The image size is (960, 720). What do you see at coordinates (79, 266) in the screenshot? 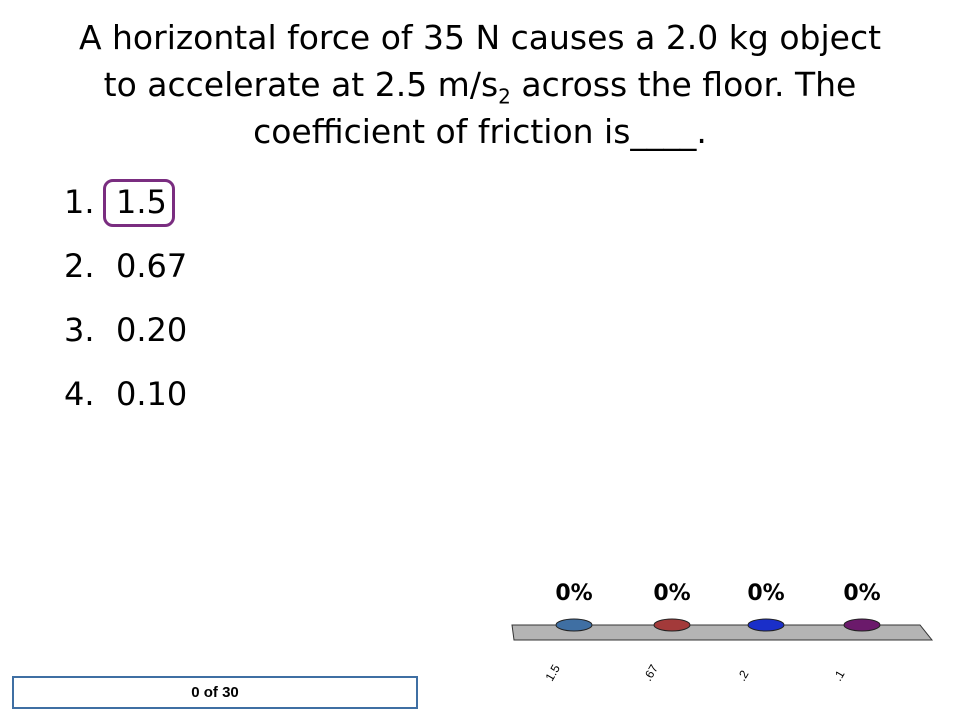
I see `option-number: 2.` at bounding box center [79, 266].